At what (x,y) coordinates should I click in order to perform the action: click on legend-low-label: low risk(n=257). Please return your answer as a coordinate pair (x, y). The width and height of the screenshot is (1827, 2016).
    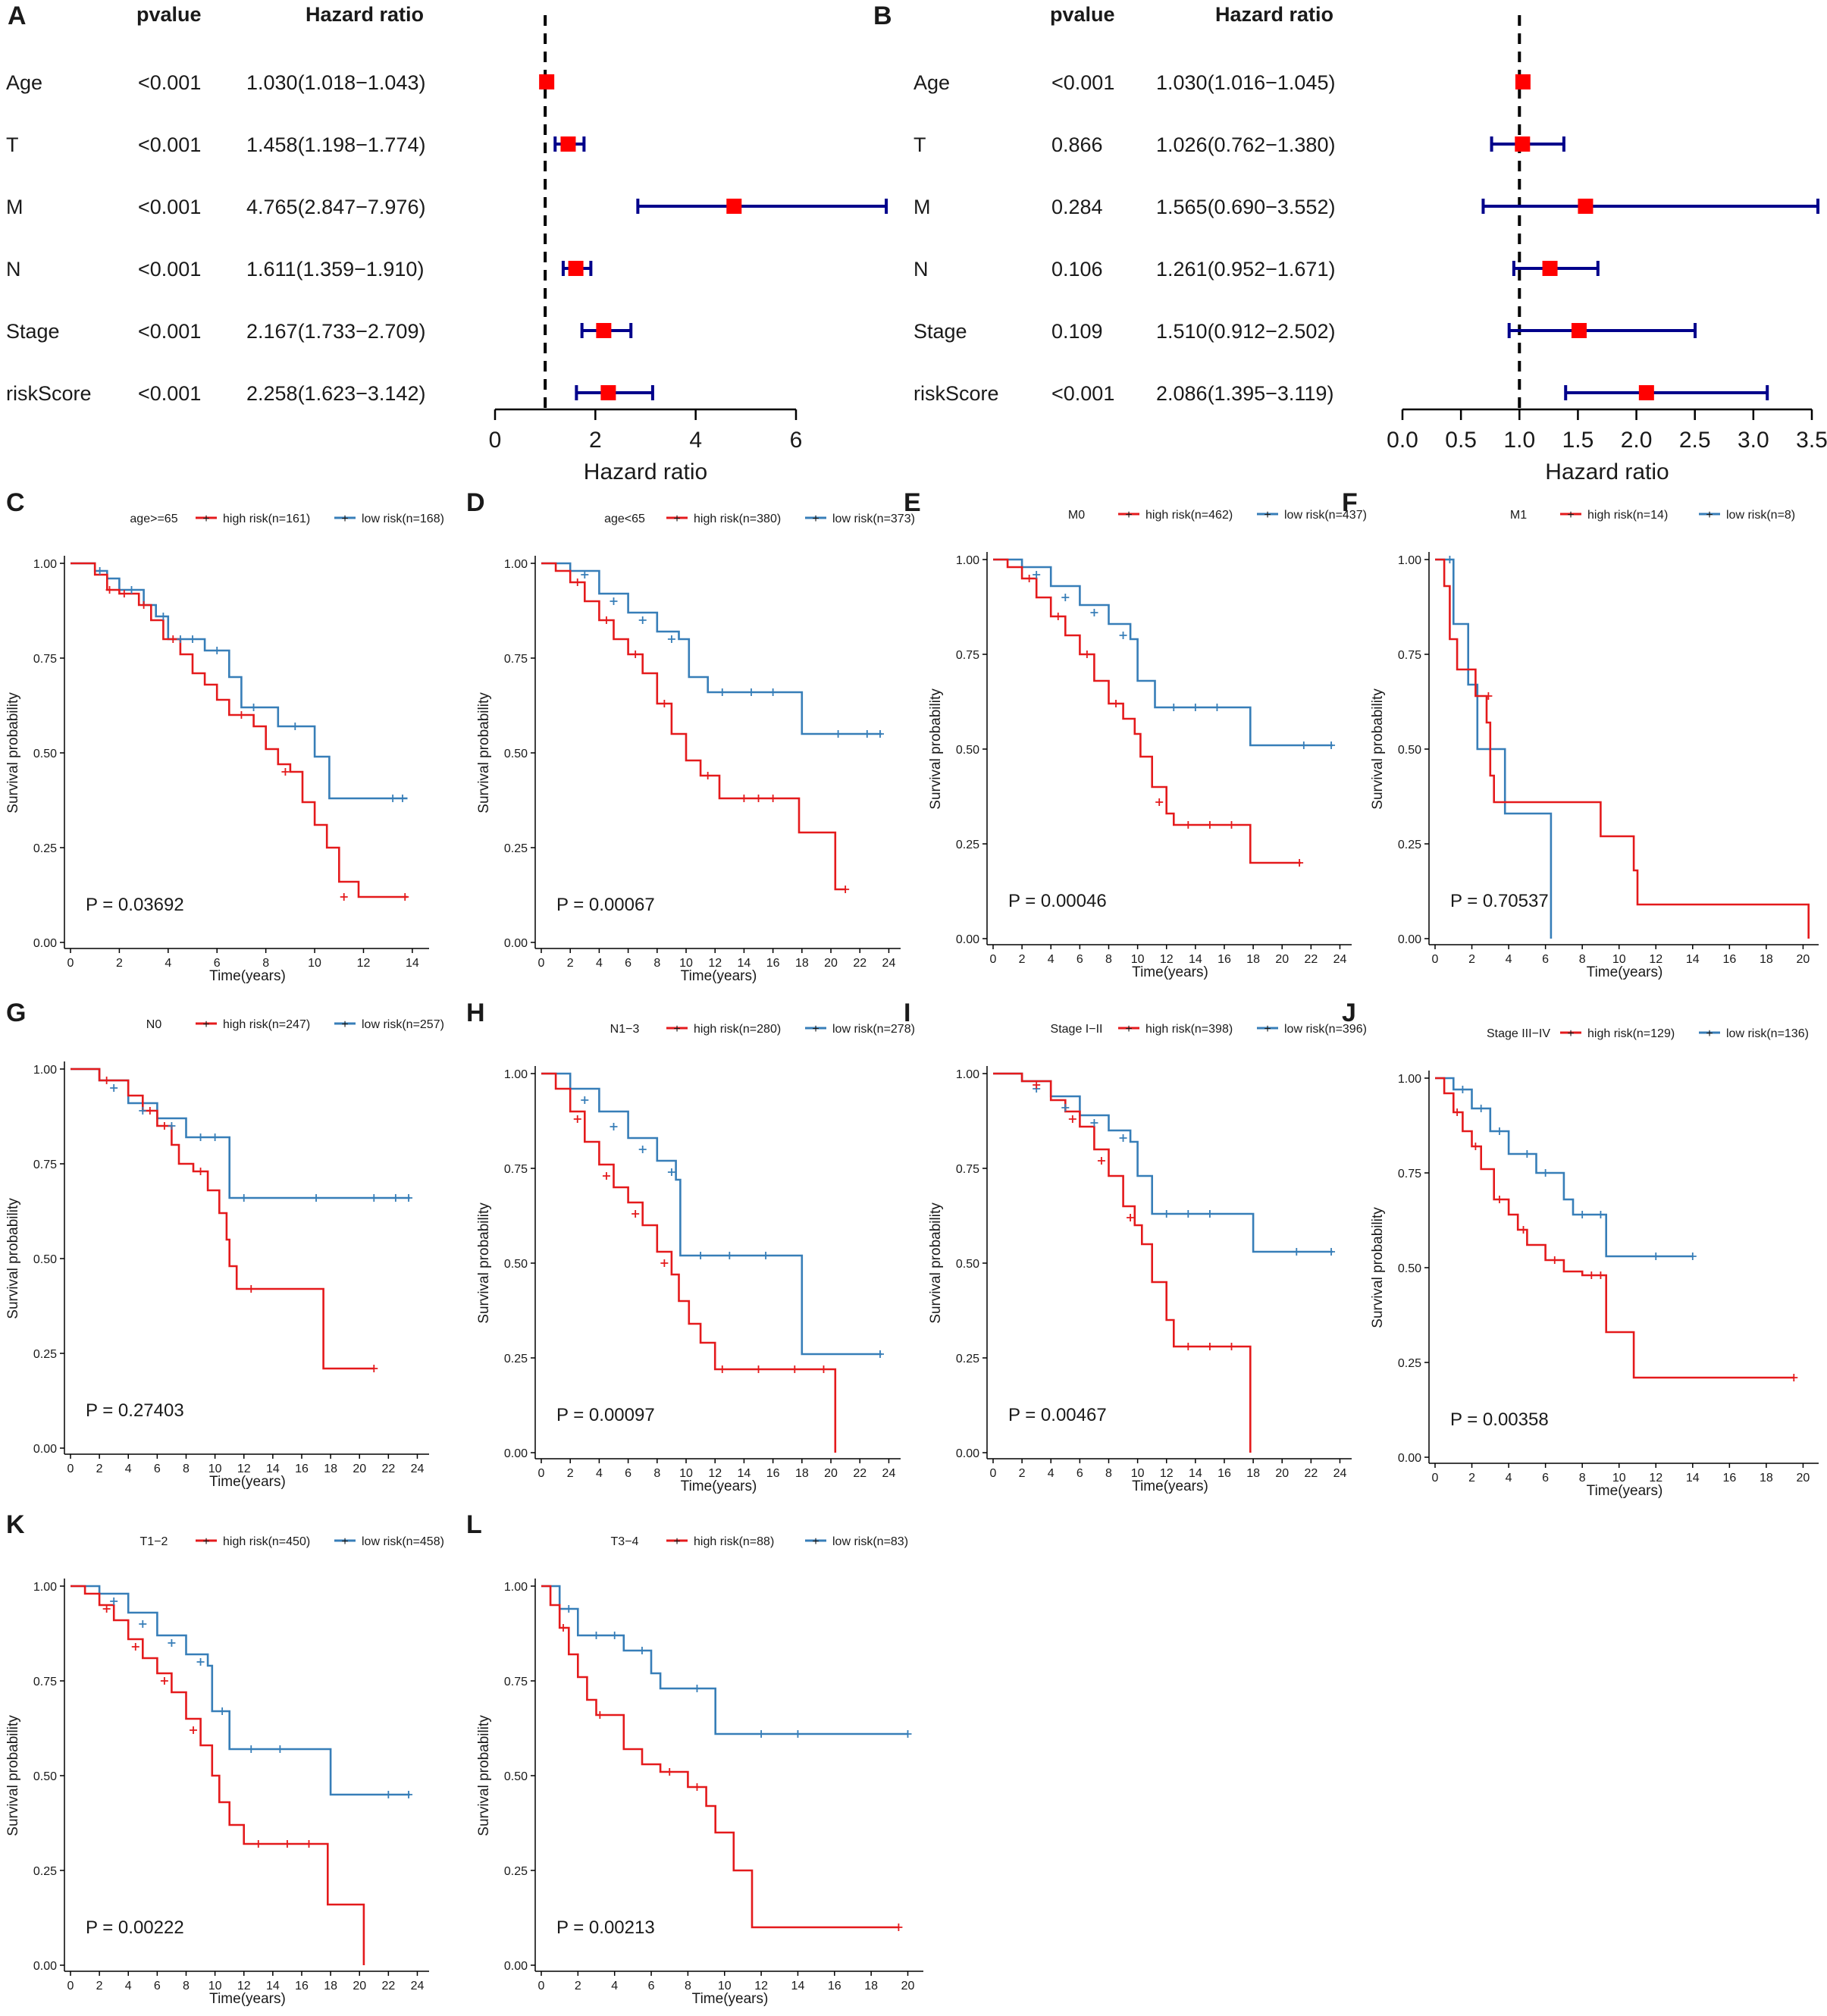
    Looking at the image, I should click on (403, 1024).